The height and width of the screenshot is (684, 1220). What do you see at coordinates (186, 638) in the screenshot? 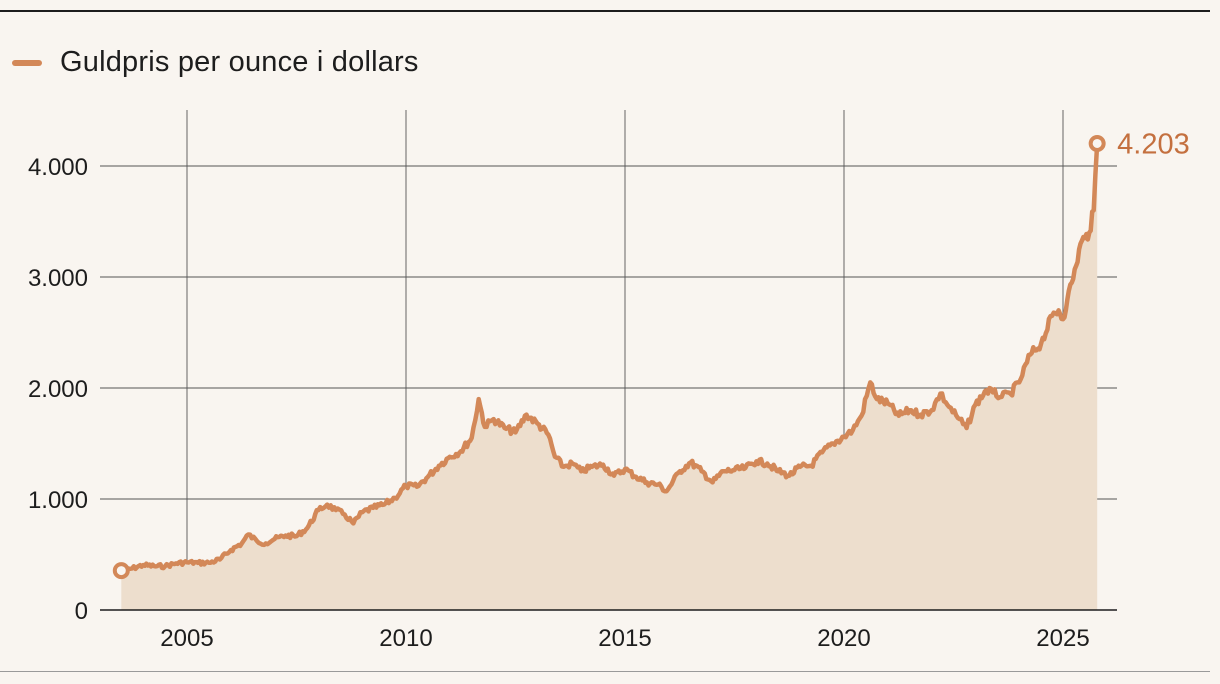
I see `x-tick-label: 2005` at bounding box center [186, 638].